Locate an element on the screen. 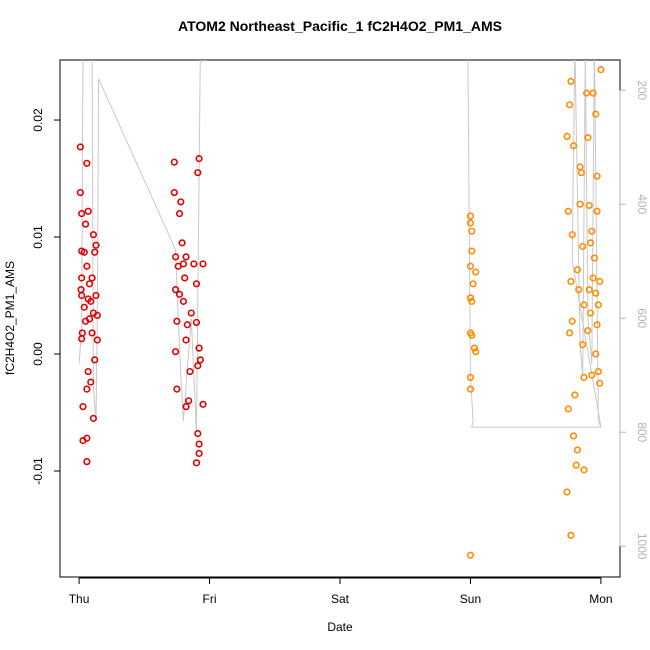 The image size is (650, 650). y2-tick-label: 400 is located at coordinates (642, 204).